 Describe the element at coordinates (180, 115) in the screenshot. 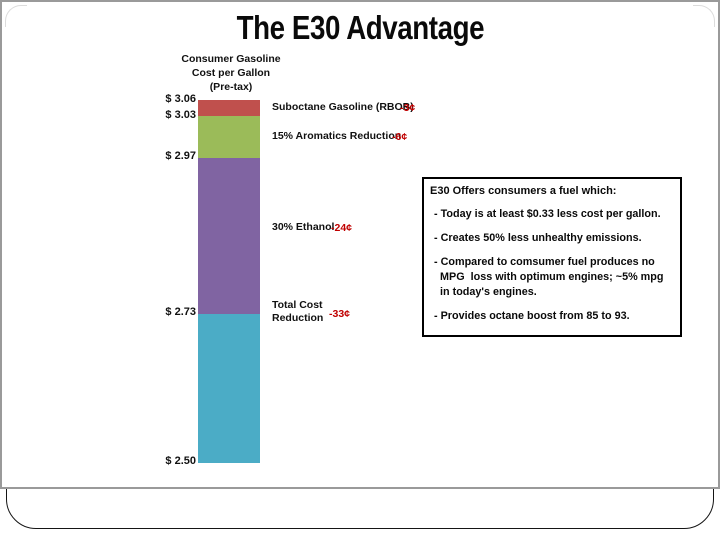

I see `price-tick-3-03: $ 3.03` at that location.